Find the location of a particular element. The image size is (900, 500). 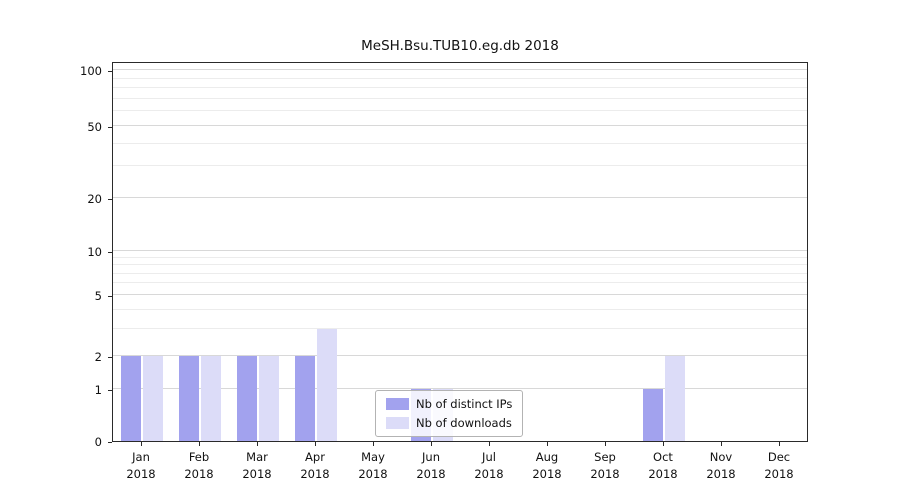

x-tick-month: Sep is located at coordinates (605, 457).